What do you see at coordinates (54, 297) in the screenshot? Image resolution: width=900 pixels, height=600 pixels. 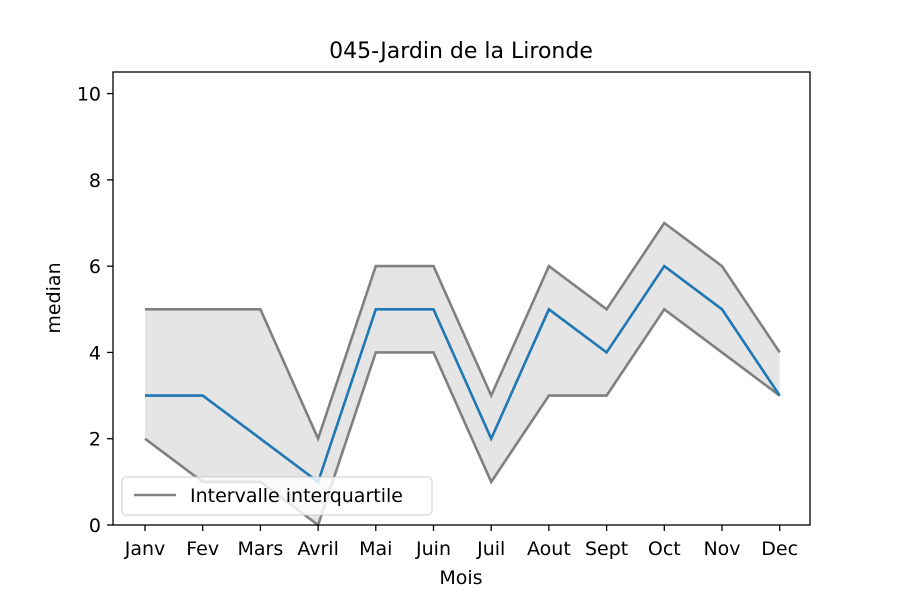 I see `y-axis-label: median` at bounding box center [54, 297].